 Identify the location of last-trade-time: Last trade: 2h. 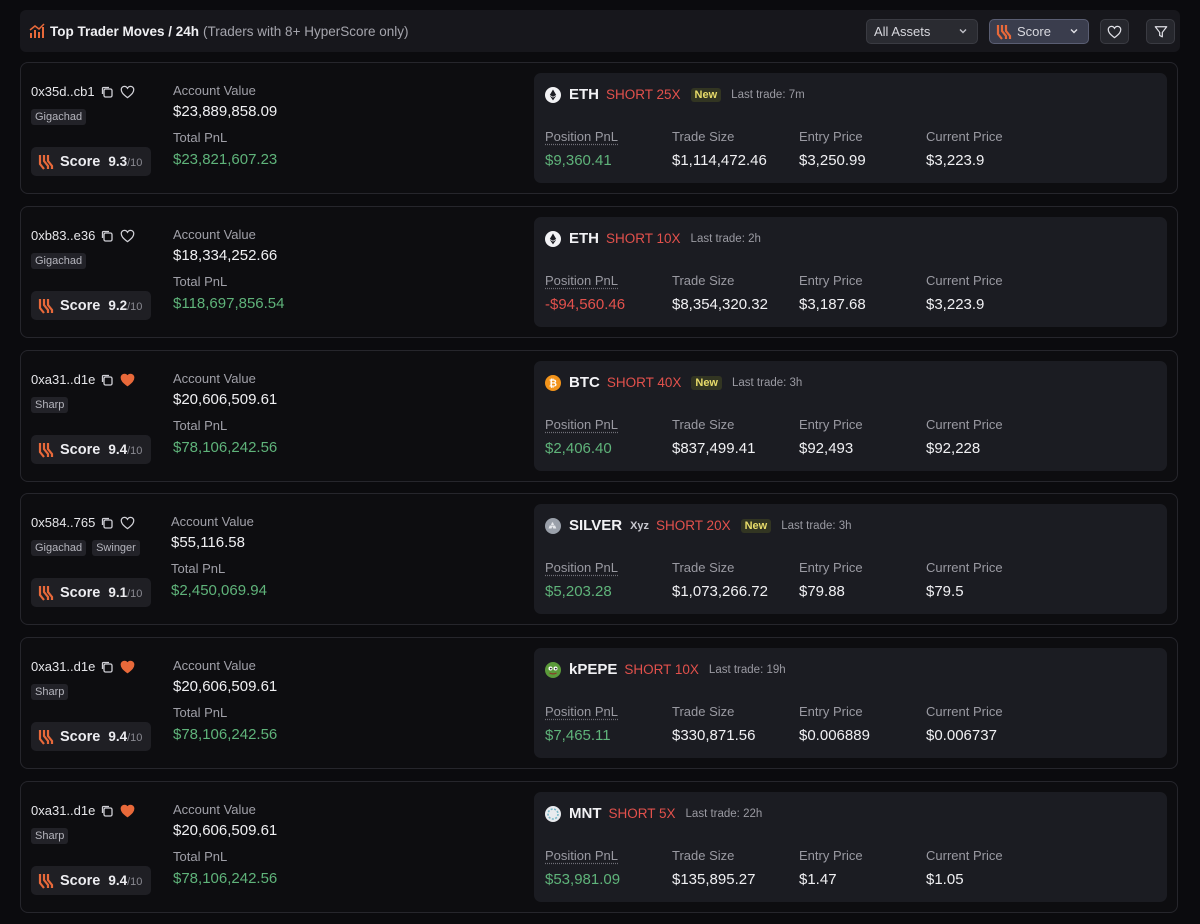
(725, 238).